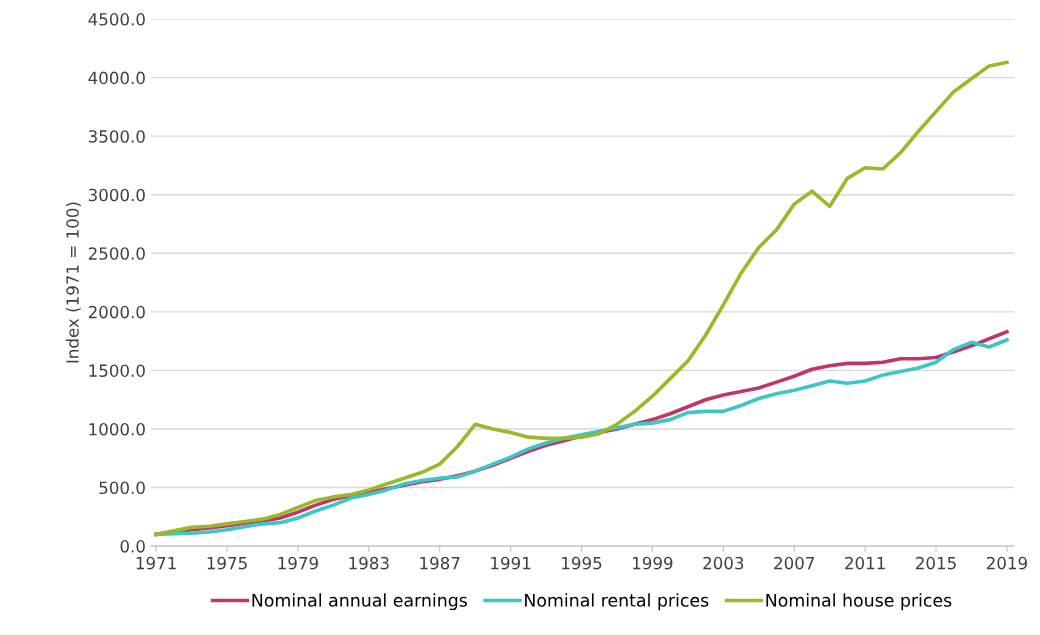 This screenshot has width=1040, height=635. I want to click on y-tick-label: 1000.0, so click(117, 429).